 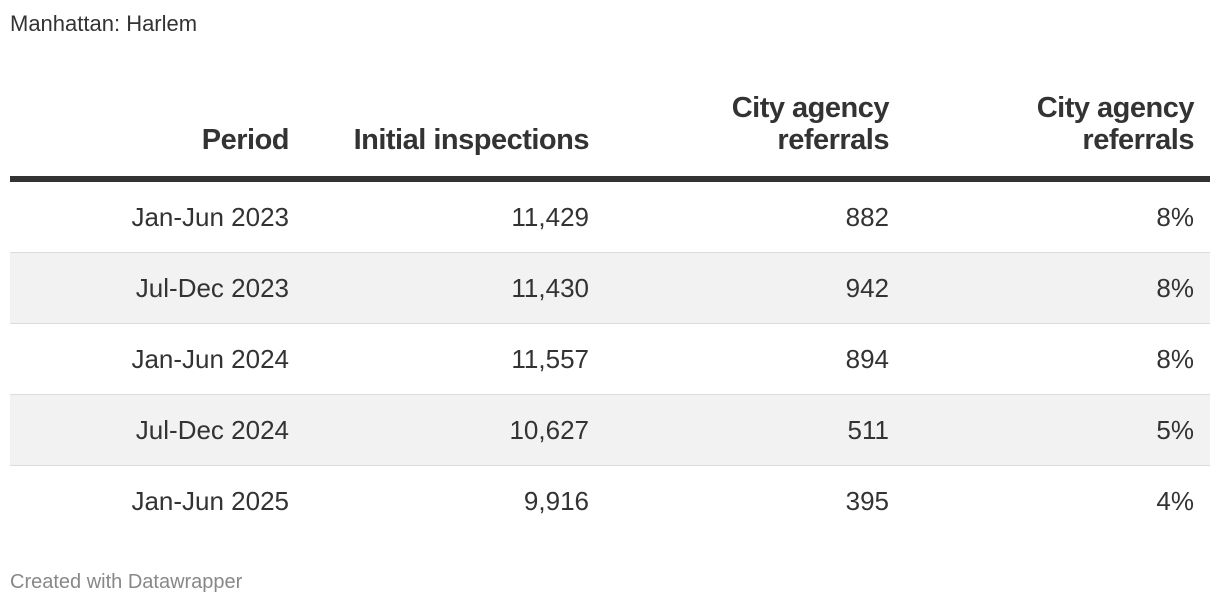 What do you see at coordinates (1175, 500) in the screenshot?
I see `cell-city-agency-referrals-percent: 4%` at bounding box center [1175, 500].